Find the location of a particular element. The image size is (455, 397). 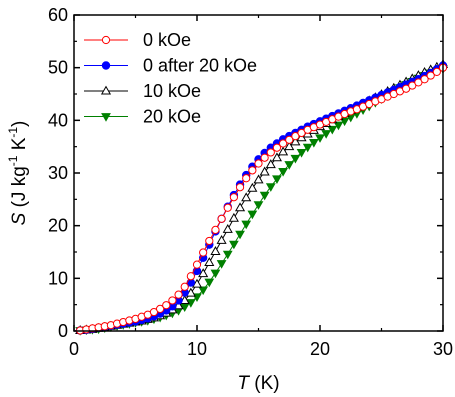

legend-entry: 20 kOe is located at coordinates (142, 117).